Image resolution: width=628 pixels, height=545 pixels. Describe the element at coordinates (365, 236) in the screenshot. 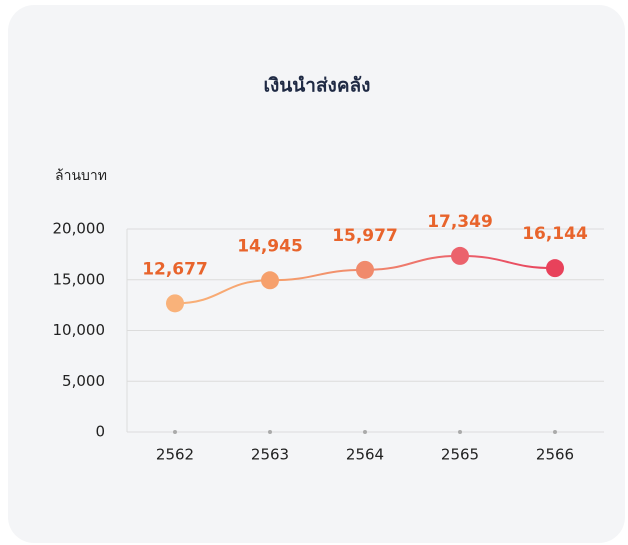

I see `data-label: 15,977` at that location.